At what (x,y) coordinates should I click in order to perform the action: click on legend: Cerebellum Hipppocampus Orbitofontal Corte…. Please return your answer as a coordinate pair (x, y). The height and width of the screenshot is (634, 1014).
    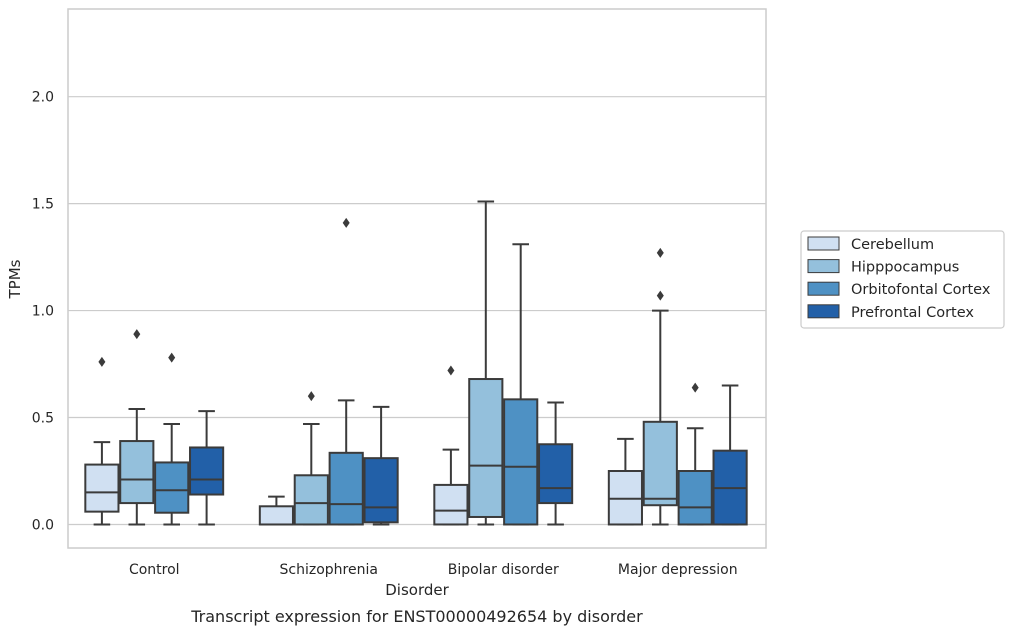
    Looking at the image, I should click on (902, 279).